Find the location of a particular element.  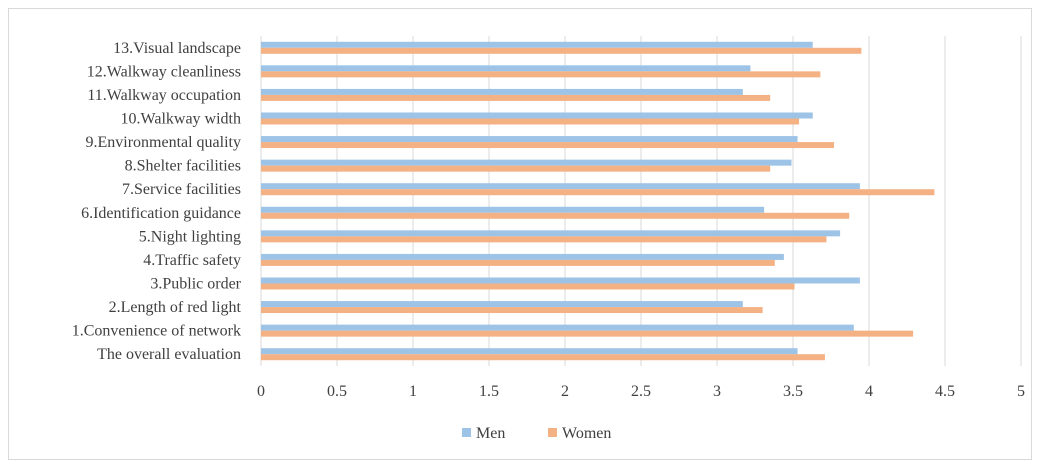

legend-swatch-women is located at coordinates (552, 432).